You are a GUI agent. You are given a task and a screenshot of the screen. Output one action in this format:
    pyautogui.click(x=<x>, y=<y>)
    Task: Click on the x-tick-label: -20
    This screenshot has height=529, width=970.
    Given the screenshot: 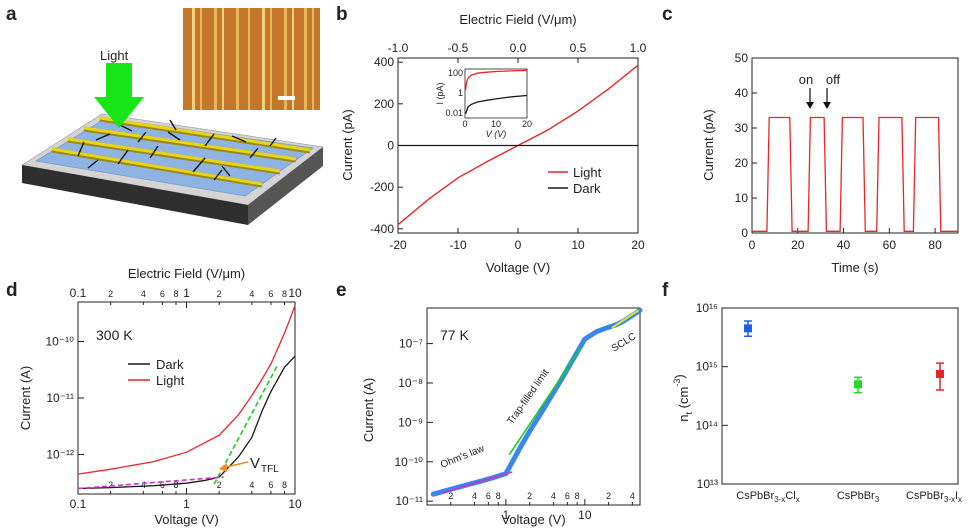 What is the action you would take?
    pyautogui.click(x=398, y=245)
    